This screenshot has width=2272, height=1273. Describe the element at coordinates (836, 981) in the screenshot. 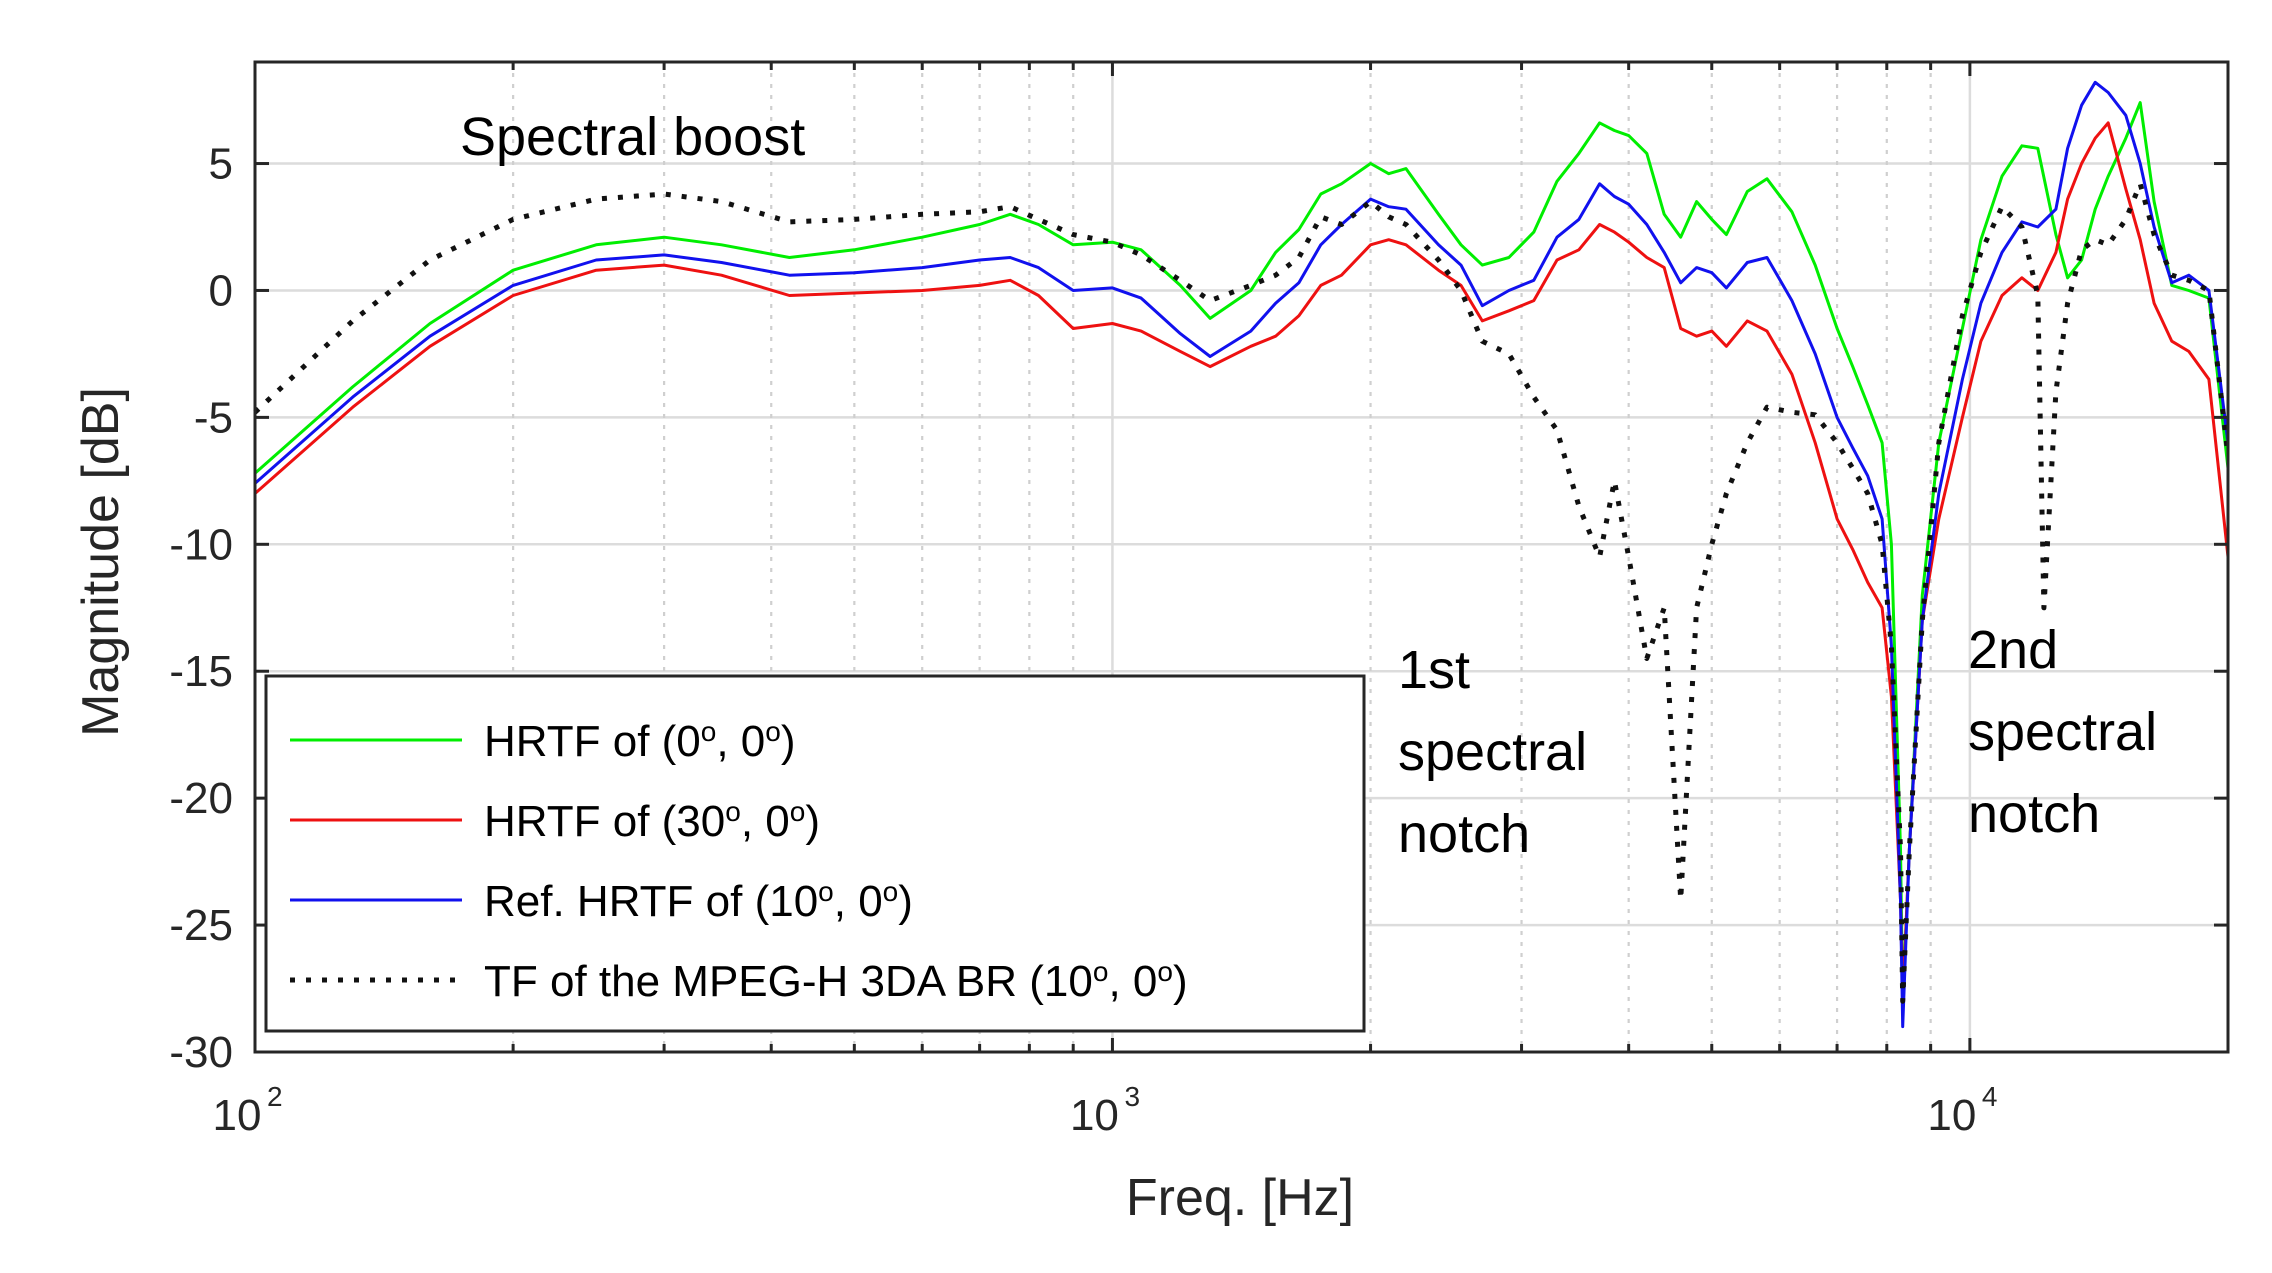

I see `legend-label-4: TF of the MPEG-H 3DA BR (10o, 0o)` at that location.